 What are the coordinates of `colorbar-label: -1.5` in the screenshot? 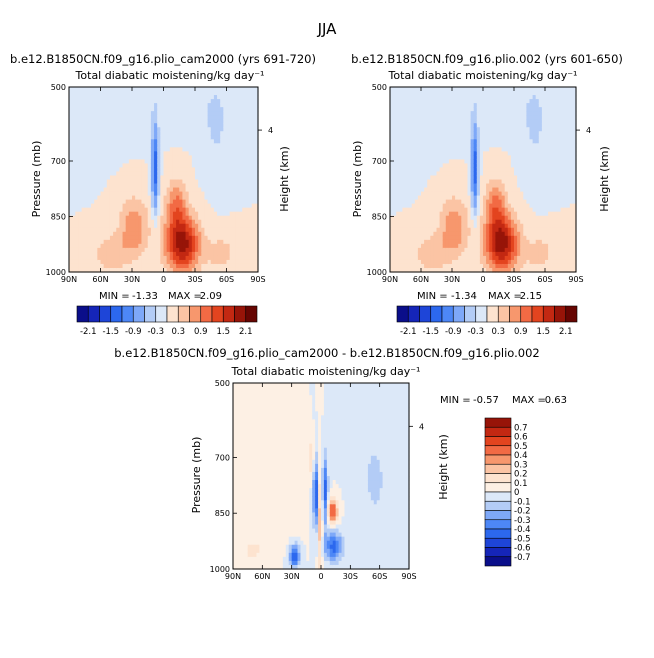 It's located at (110, 332).